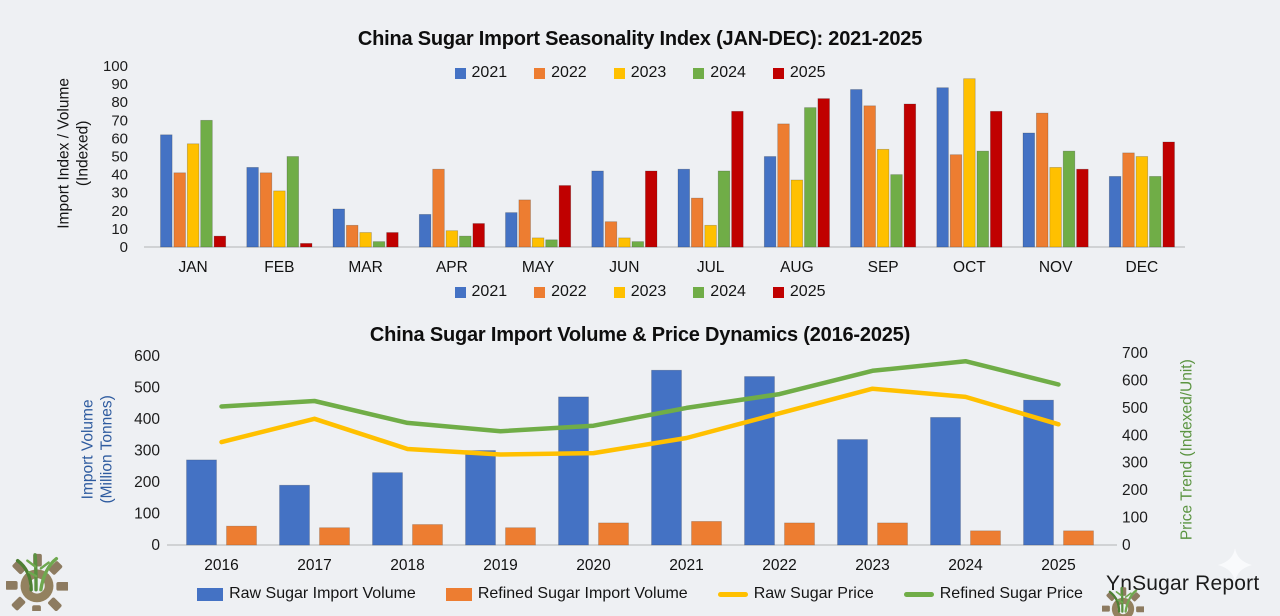  What do you see at coordinates (1042, 180) in the screenshot?
I see `bar-2022-NOV` at bounding box center [1042, 180].